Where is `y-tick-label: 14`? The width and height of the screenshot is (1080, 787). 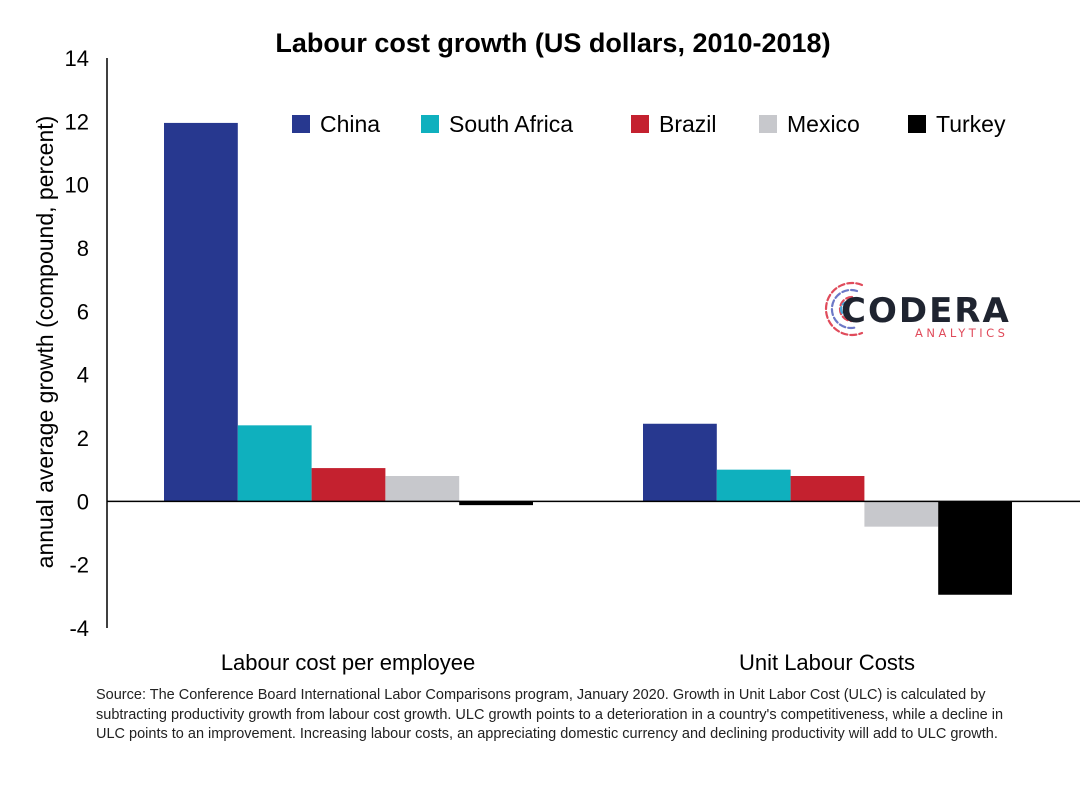 y-tick-label: 14 is located at coordinates (77, 58).